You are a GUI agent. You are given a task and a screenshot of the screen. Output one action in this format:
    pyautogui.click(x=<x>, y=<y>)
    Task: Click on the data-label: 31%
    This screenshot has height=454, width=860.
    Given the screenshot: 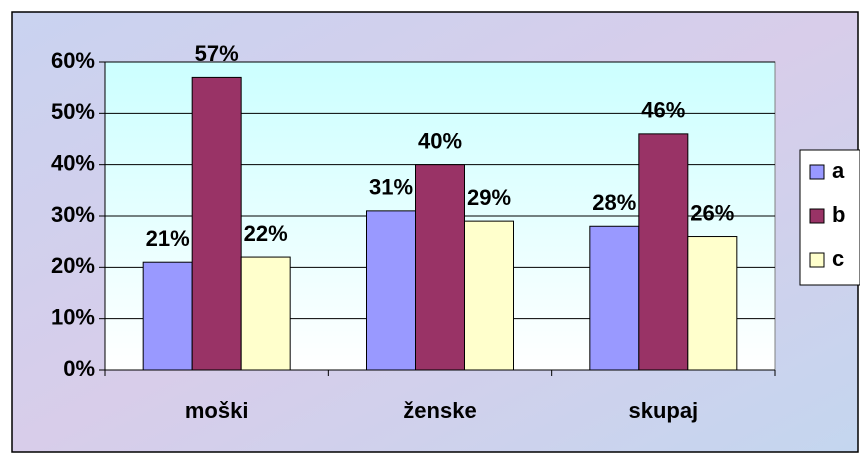 What is the action you would take?
    pyautogui.click(x=391, y=187)
    